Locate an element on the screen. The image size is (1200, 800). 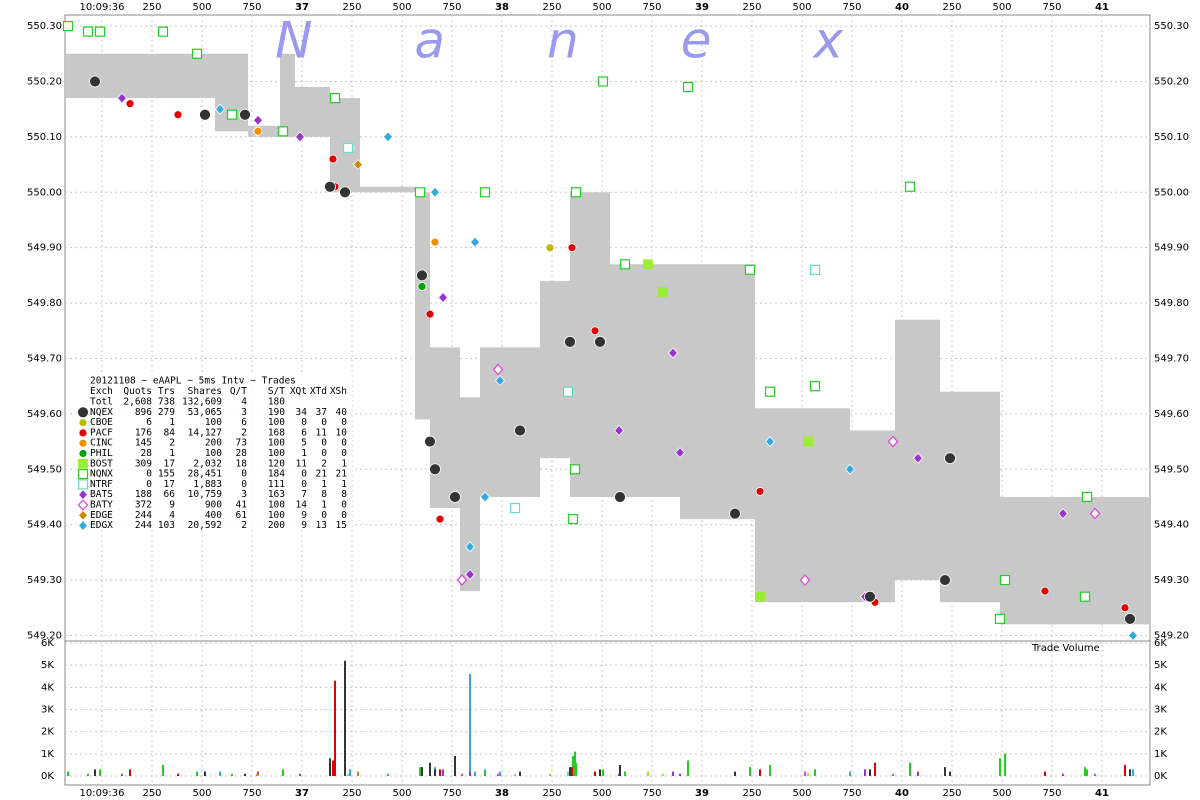
legend-name: EDGX is located at coordinates (101, 525).